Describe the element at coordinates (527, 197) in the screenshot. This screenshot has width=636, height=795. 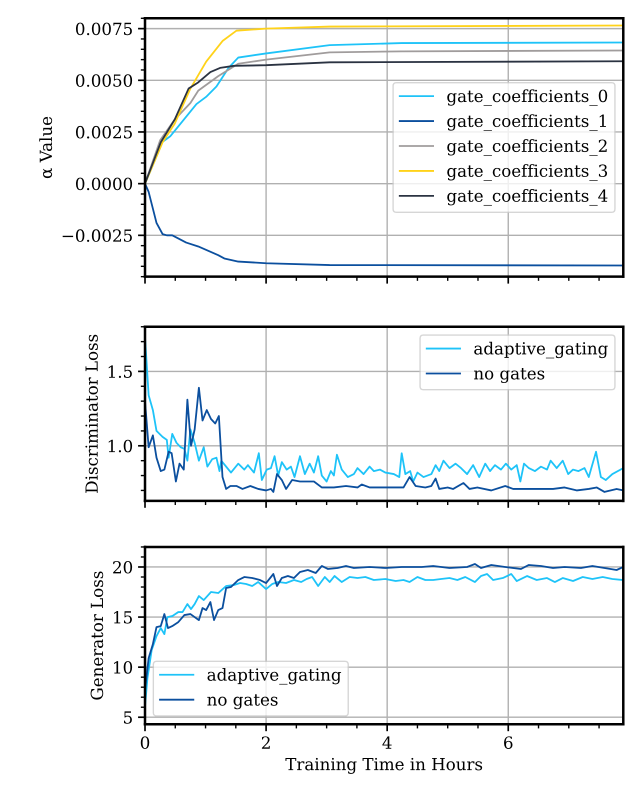
I see `legend-label: gate_coefficients_4` at that location.